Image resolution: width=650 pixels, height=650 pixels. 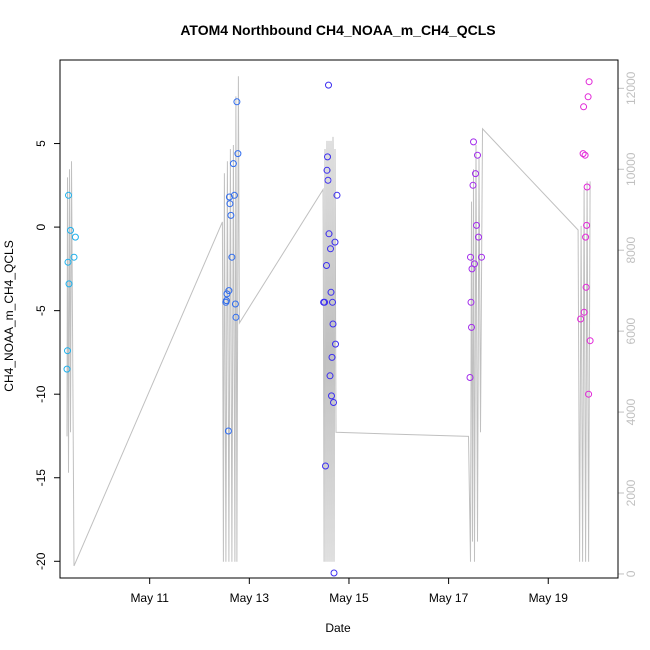 I want to click on x-tick-label: May 15, so click(x=349, y=598).